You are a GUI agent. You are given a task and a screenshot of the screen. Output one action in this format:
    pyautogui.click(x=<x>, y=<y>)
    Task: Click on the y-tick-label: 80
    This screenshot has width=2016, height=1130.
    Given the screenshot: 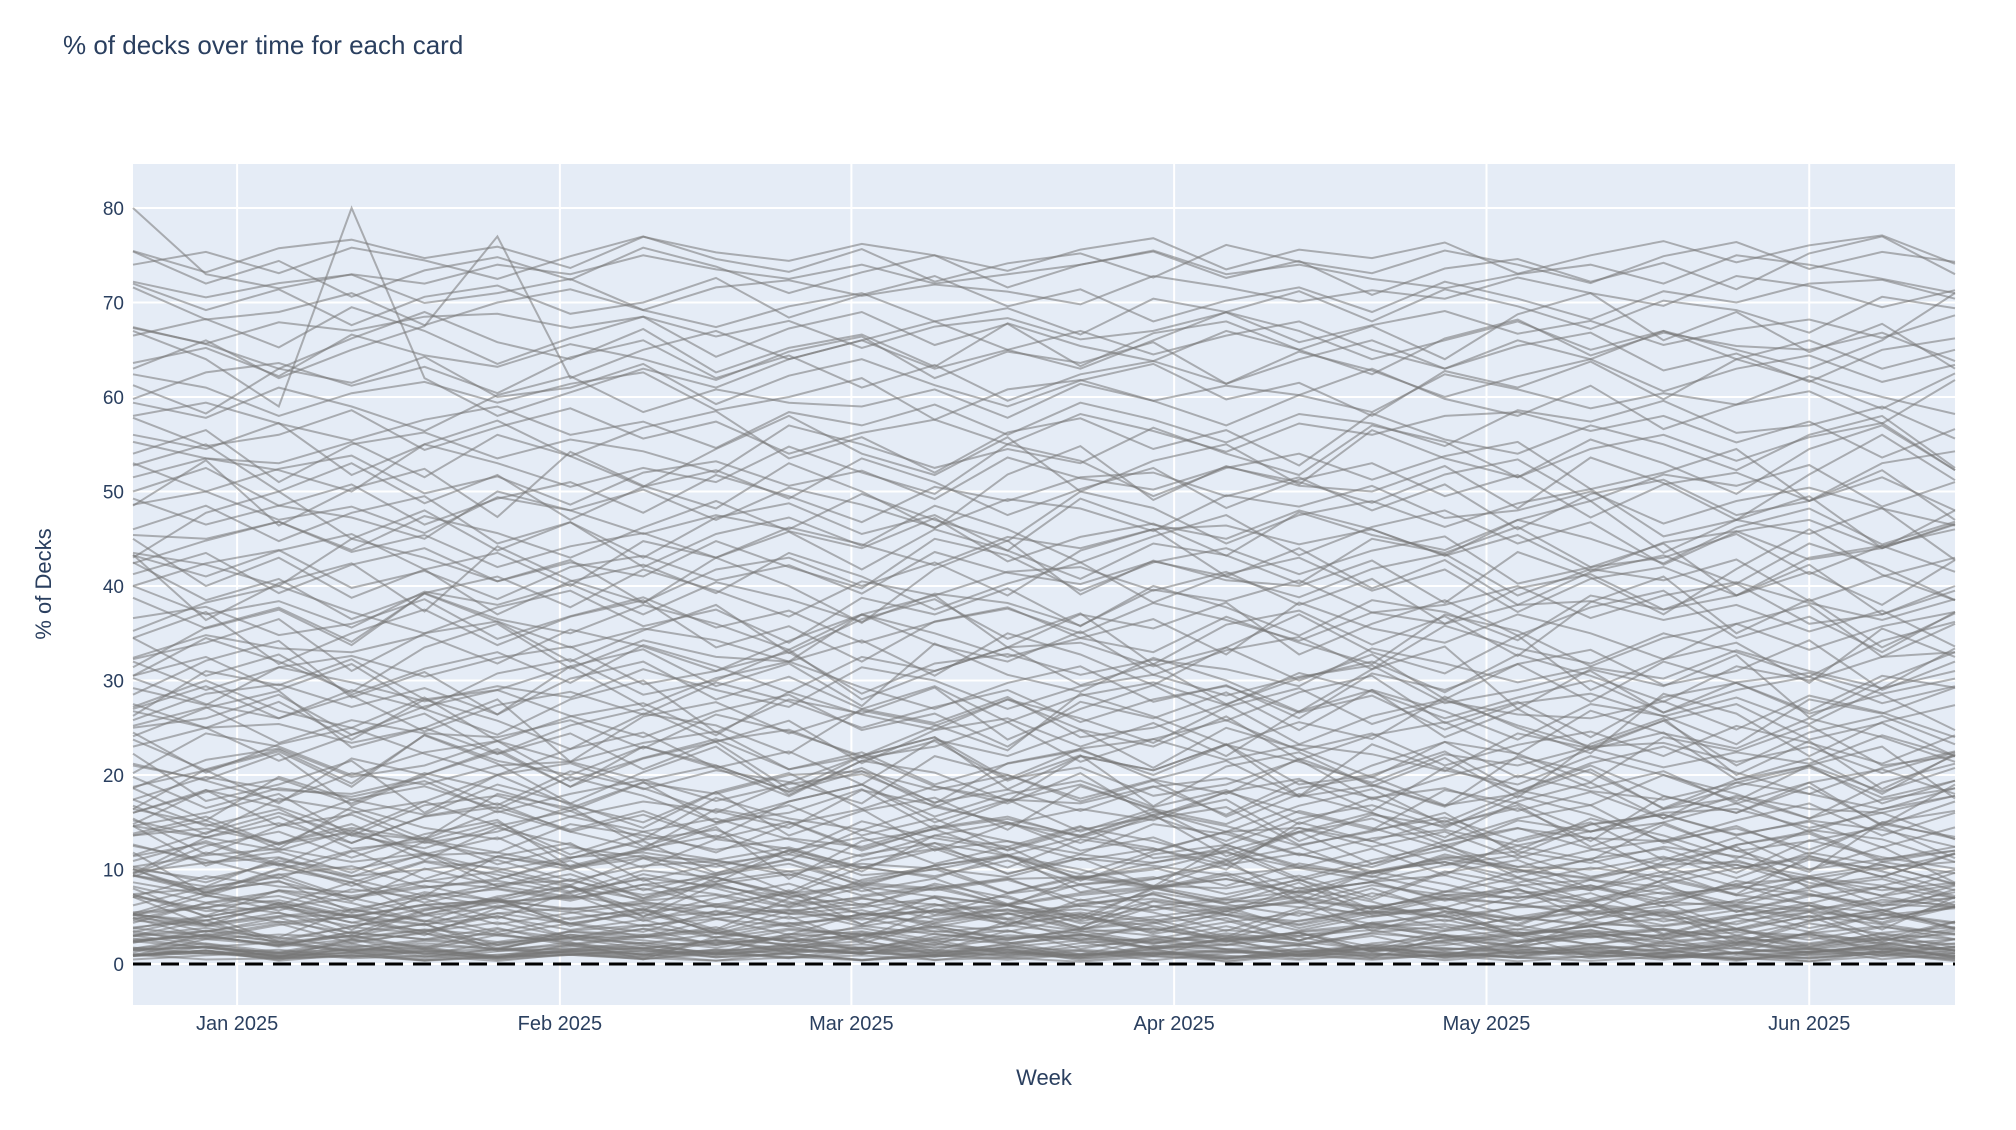 What is the action you would take?
    pyautogui.click(x=113, y=209)
    